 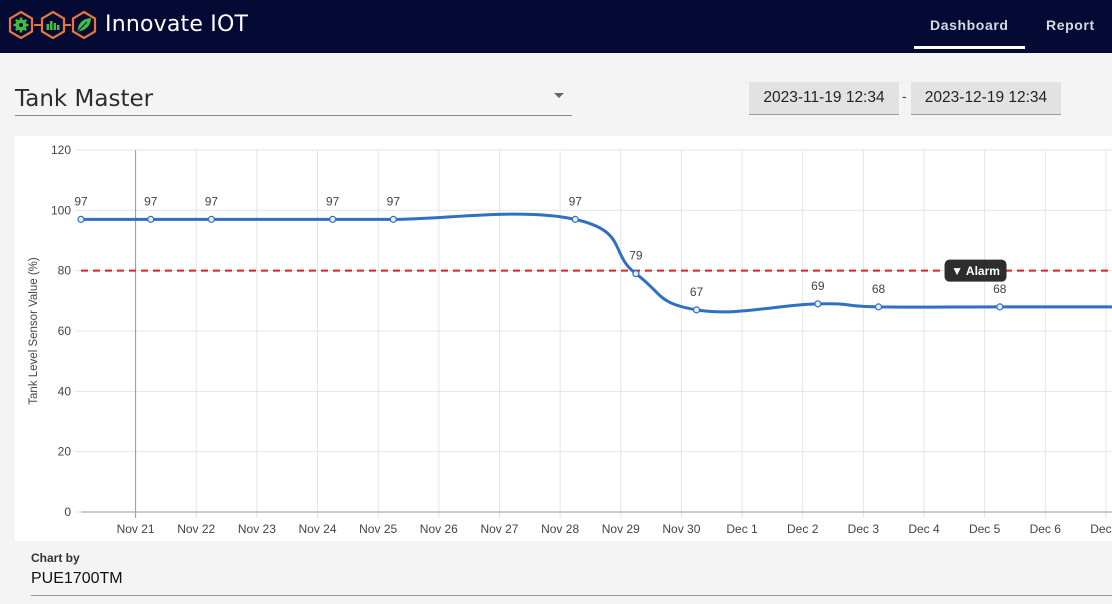 What do you see at coordinates (65, 271) in the screenshot?
I see `y-tick-label: 80` at bounding box center [65, 271].